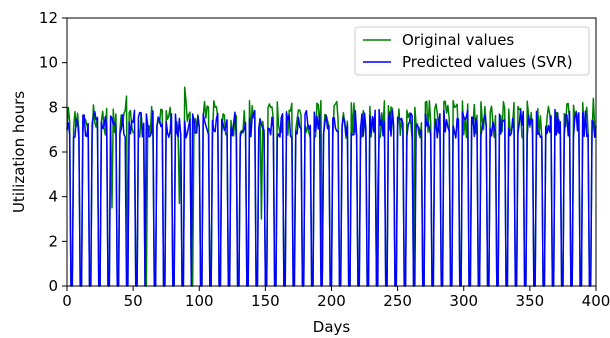 The height and width of the screenshot is (338, 610). I want to click on x-axis: 0 50 100 150 200 250 300 350 400, so click(336, 298).